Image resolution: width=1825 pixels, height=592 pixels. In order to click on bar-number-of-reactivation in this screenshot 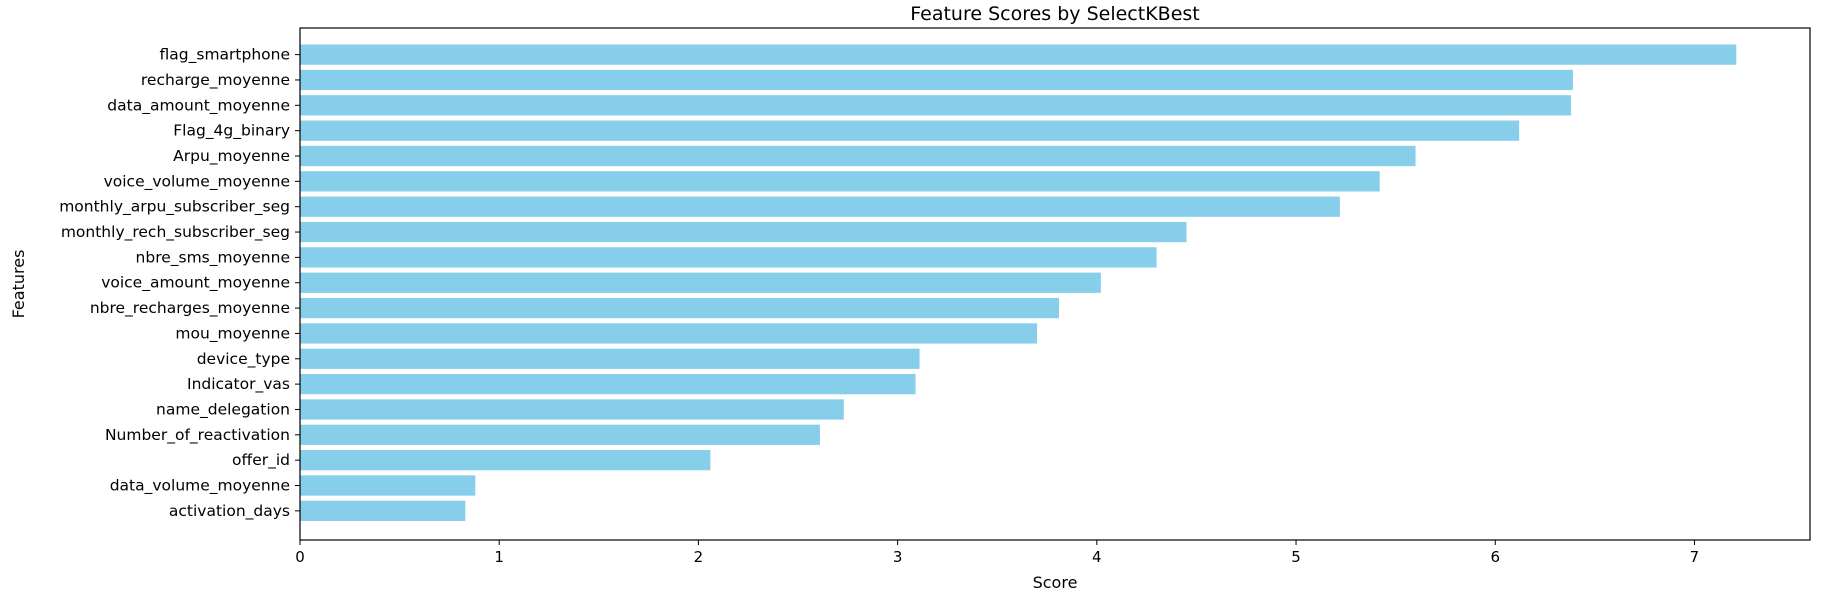, I will do `click(560, 434)`.